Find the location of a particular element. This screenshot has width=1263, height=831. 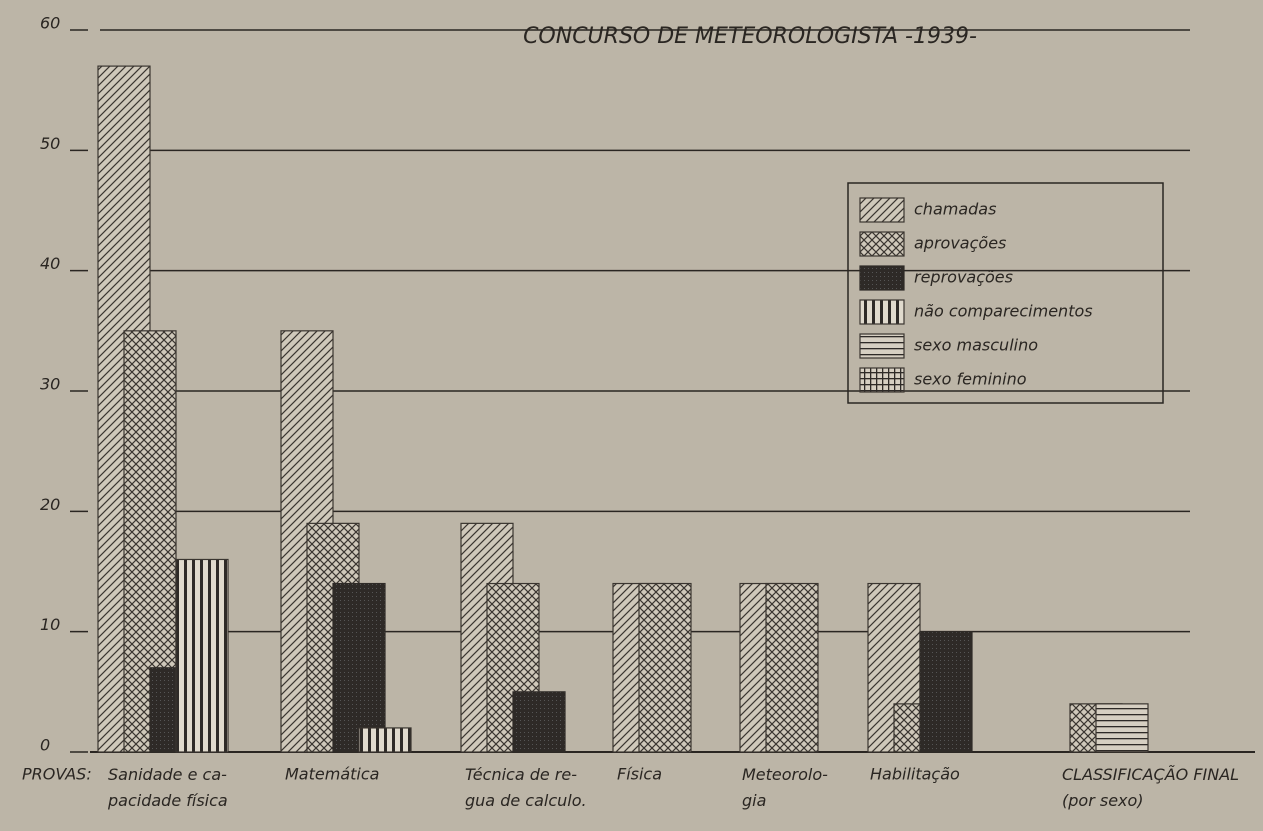

x-tick-label: Matemática is located at coordinates (332, 774).